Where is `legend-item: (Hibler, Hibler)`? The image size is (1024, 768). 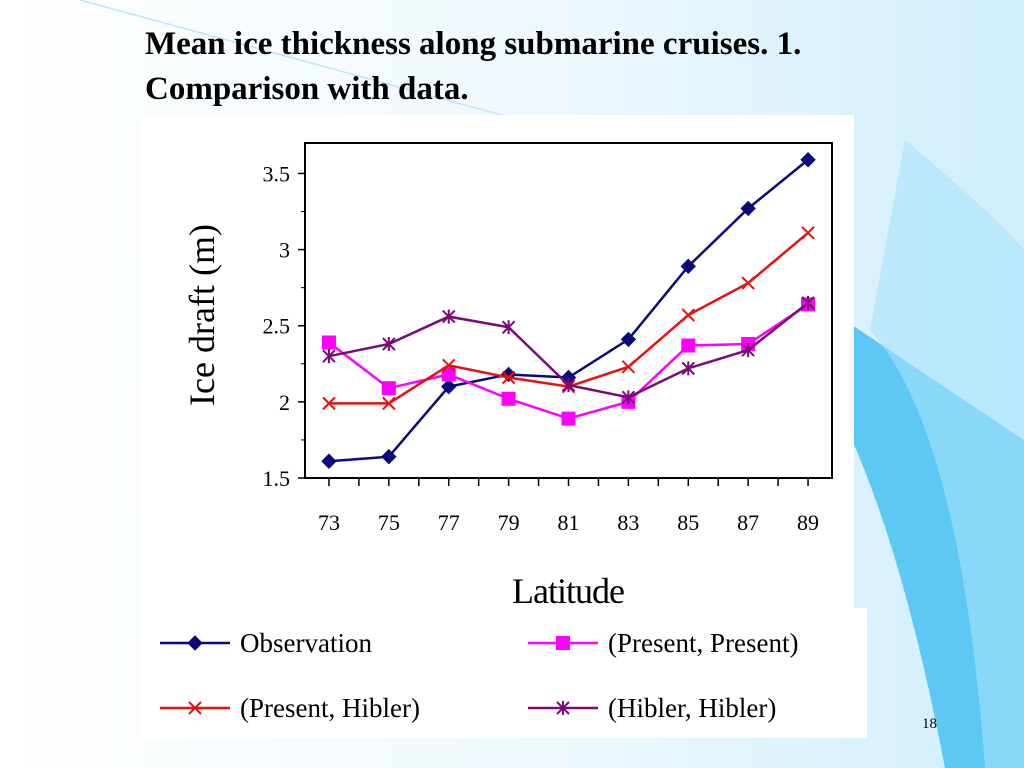 legend-item: (Hibler, Hibler) is located at coordinates (652, 708).